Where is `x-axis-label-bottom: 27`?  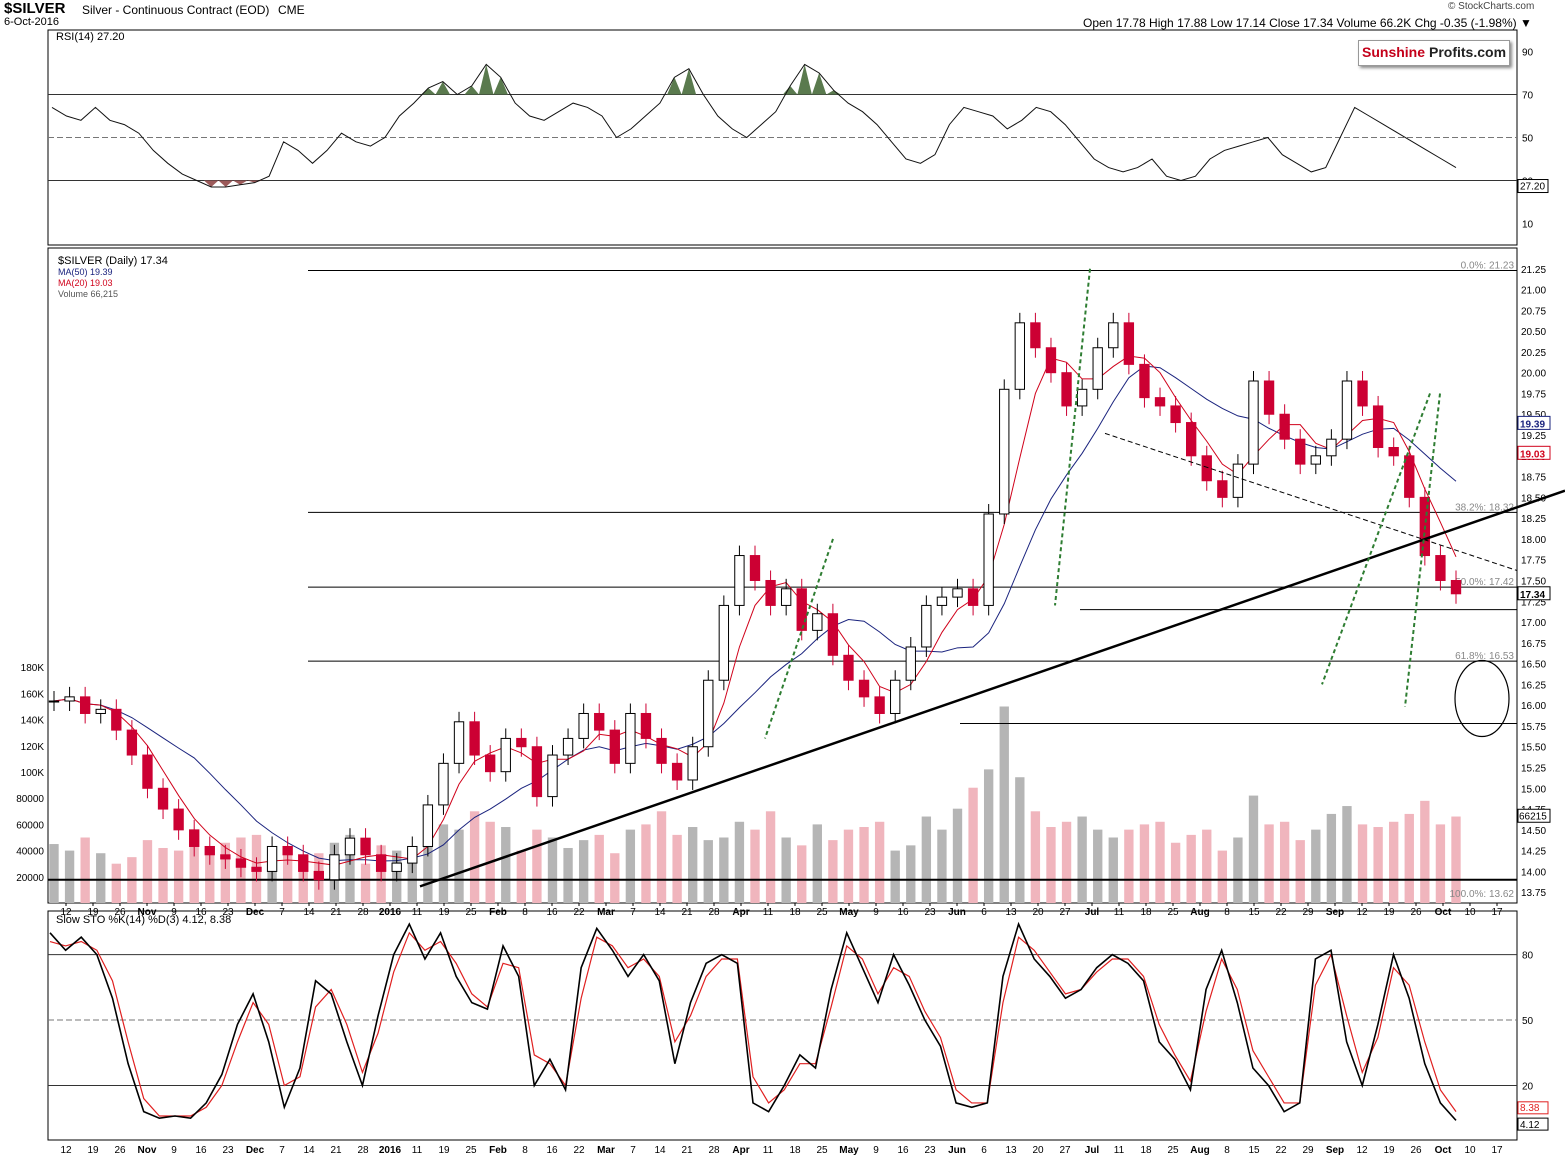 x-axis-label-bottom: 27 is located at coordinates (1065, 1150).